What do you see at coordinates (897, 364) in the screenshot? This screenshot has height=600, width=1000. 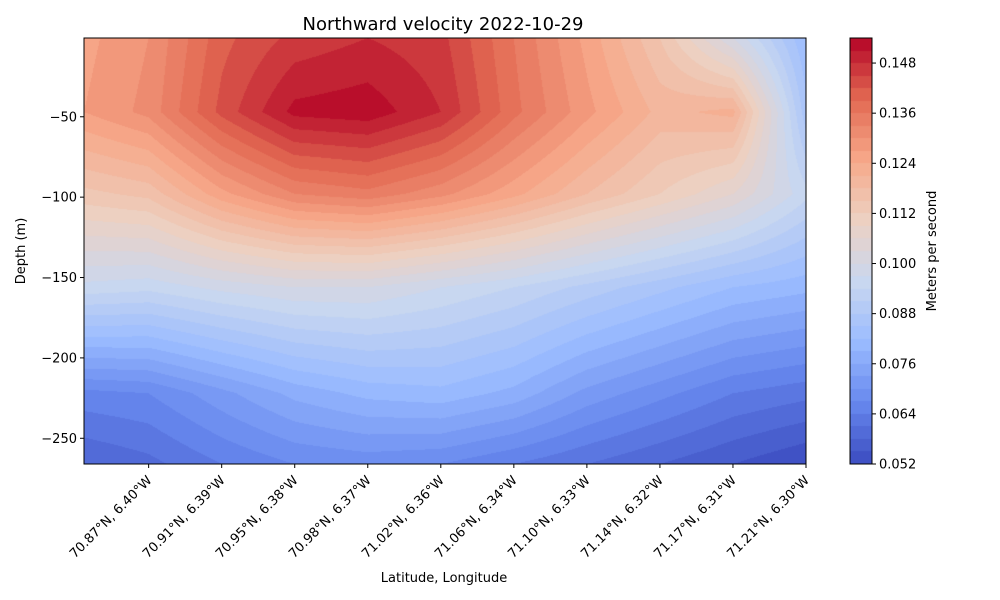 I see `colorbar-tick-label: 0.076` at bounding box center [897, 364].